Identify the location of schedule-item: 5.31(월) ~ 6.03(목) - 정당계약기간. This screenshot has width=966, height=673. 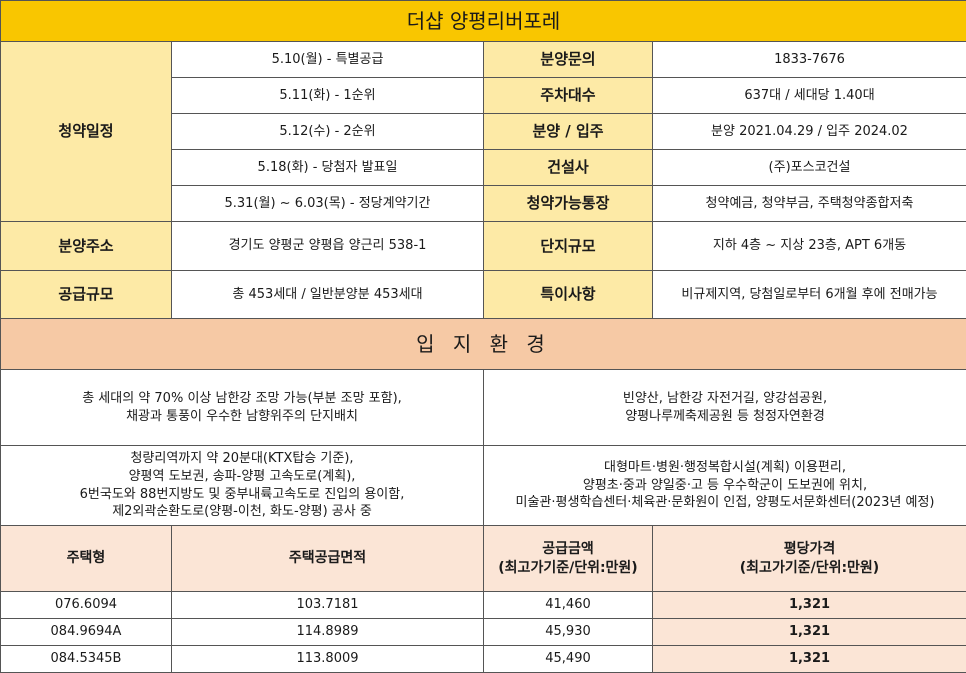
(327, 203).